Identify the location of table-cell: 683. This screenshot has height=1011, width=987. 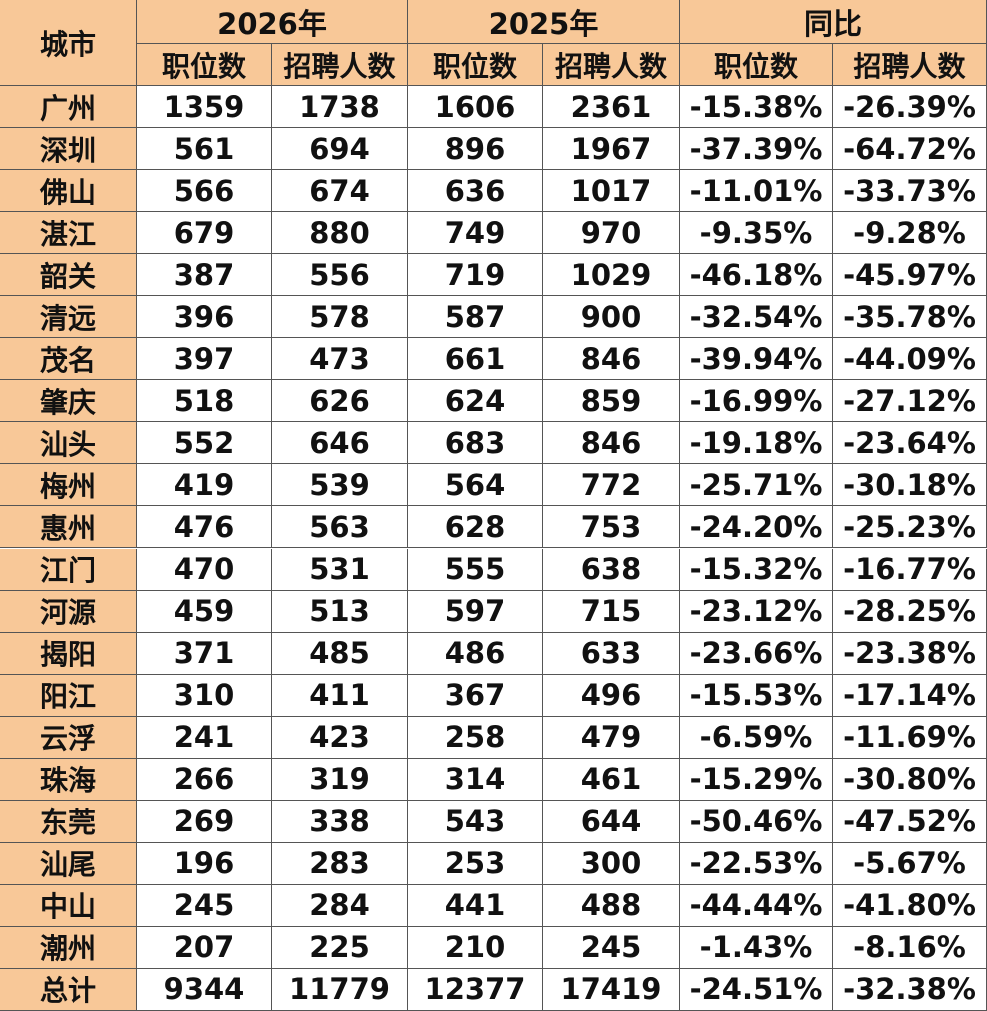
(475, 443).